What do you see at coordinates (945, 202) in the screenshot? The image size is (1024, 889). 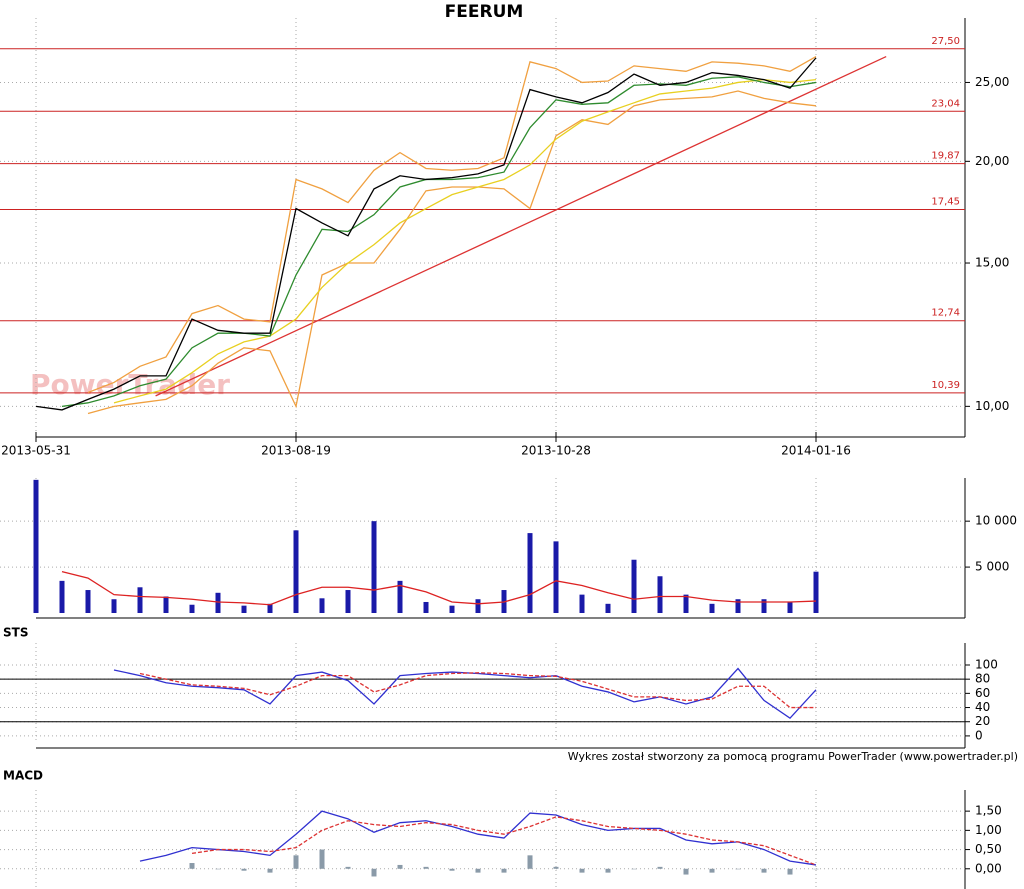 I see `level-label: 17,45` at bounding box center [945, 202].